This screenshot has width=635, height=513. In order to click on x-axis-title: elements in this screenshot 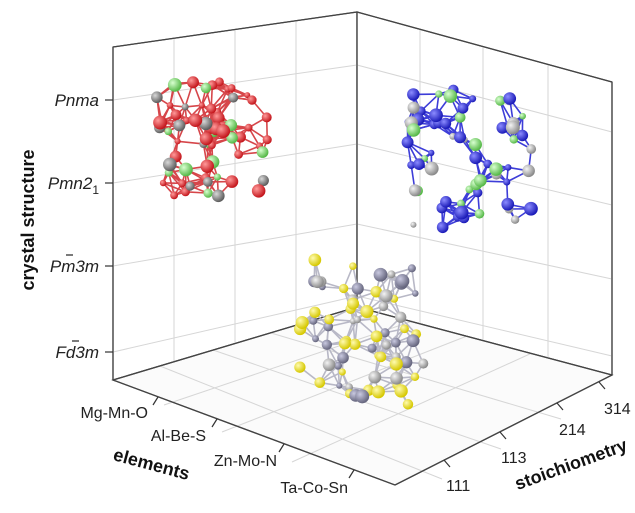, I will do `click(151, 464)`.